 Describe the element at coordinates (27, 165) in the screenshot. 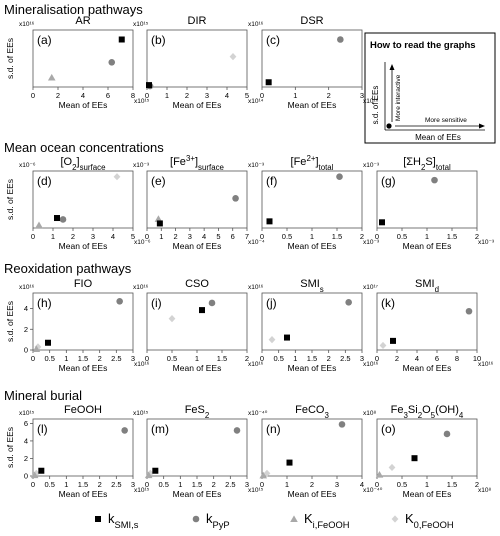

I see `y-exponent: x10⁻⁶` at that location.